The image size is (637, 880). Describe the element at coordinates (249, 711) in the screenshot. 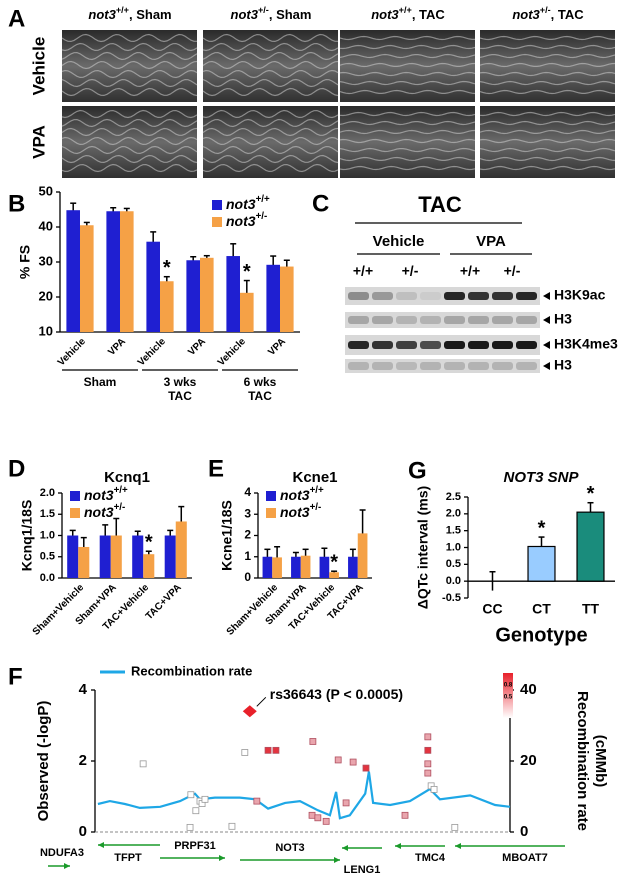

I see `highlight-point` at that location.